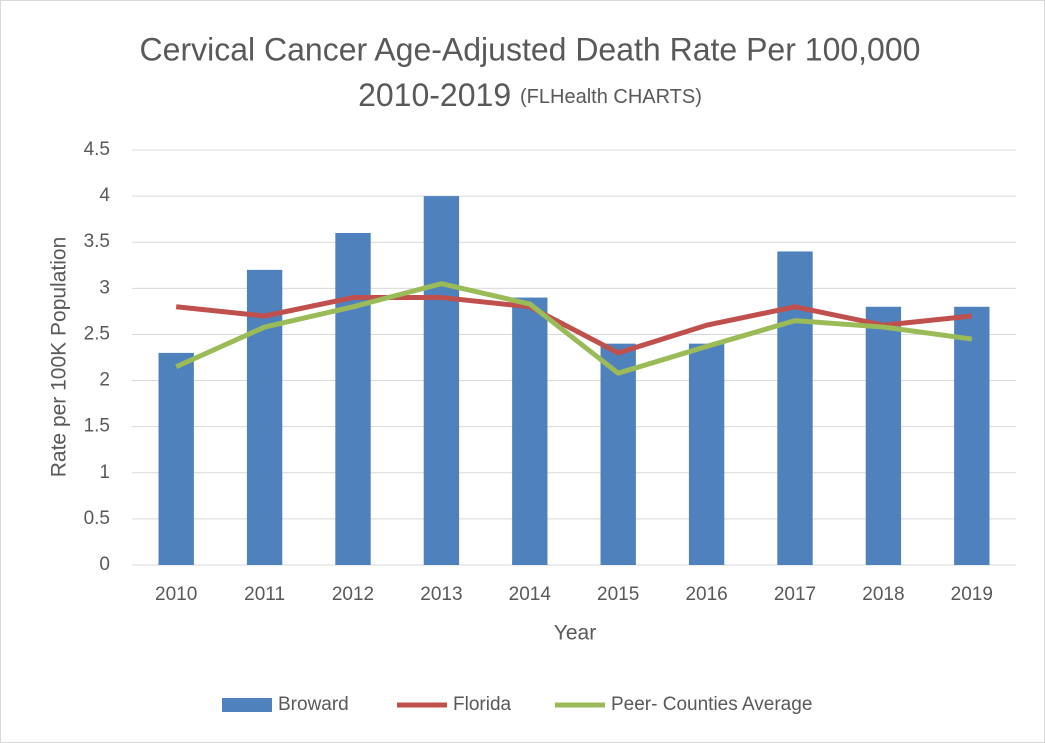 This screenshot has width=1045, height=743. What do you see at coordinates (618, 594) in the screenshot?
I see `x-tick-label: 2015` at bounding box center [618, 594].